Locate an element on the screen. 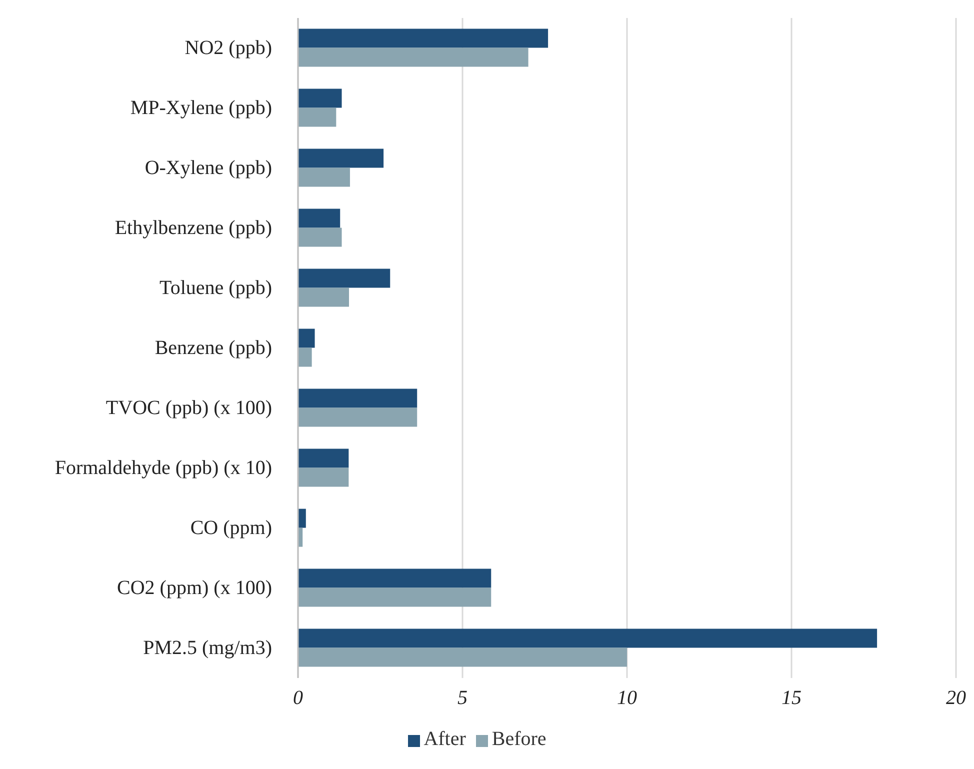 This screenshot has height=769, width=974. legend-label: Before is located at coordinates (519, 739).